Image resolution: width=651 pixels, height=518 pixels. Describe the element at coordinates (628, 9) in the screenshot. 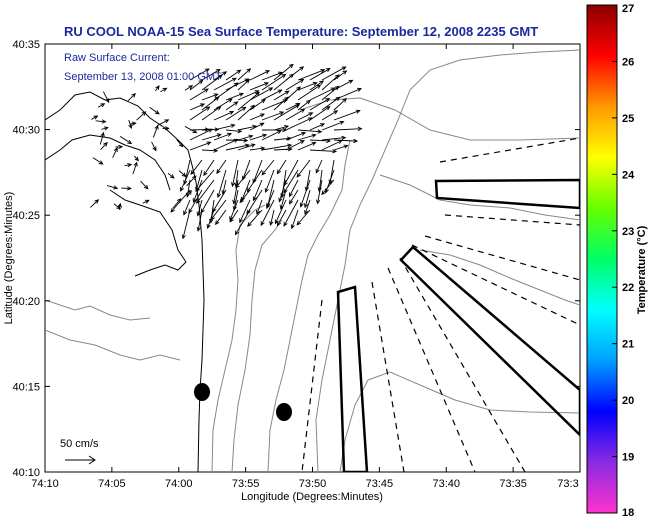

I see `colorbar-tick-label: 27` at that location.